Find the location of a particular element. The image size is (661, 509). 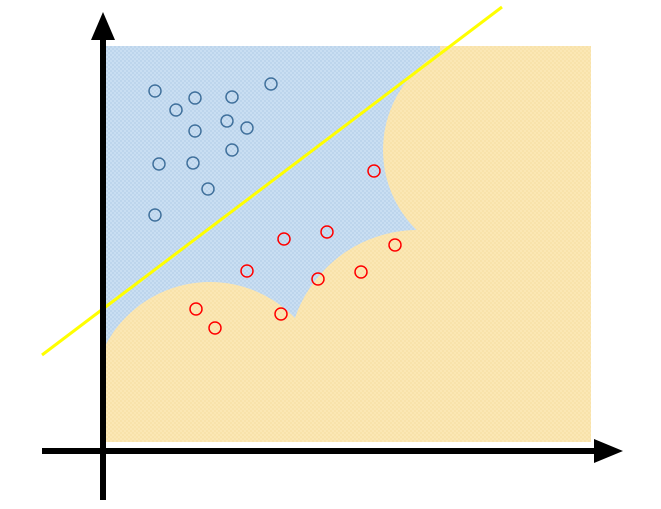

y-axis-arrowhead is located at coordinates (103, 26).